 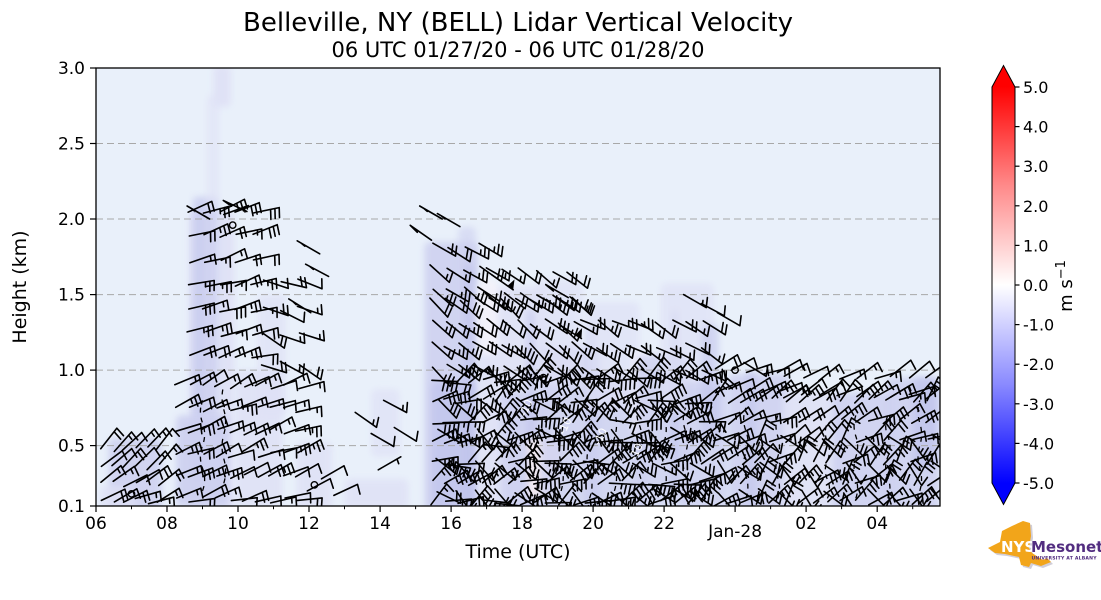 What do you see at coordinates (1038, 364) in the screenshot?
I see `colorbar-tick-label: -2.0` at bounding box center [1038, 364].